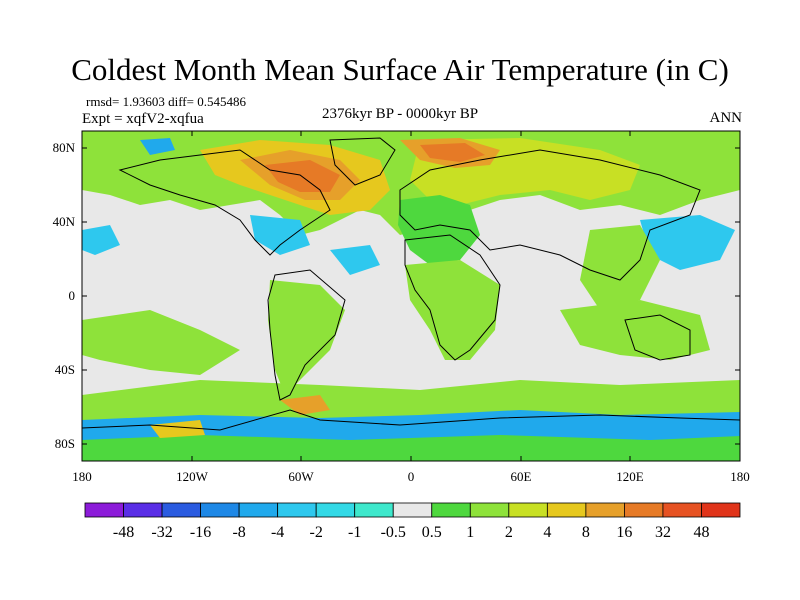 The image size is (800, 600). What do you see at coordinates (452, 310) in the screenshot?
I see `africa-green-region` at bounding box center [452, 310].